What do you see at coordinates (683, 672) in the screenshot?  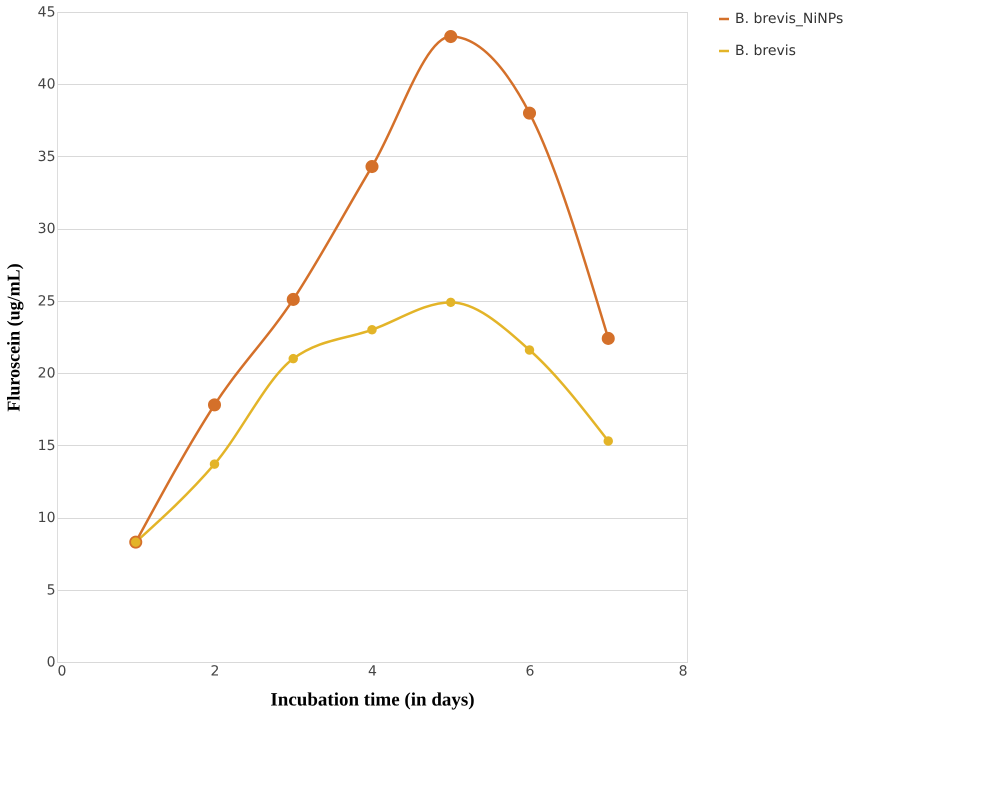 I see `x-tick-label: 8` at bounding box center [683, 672].